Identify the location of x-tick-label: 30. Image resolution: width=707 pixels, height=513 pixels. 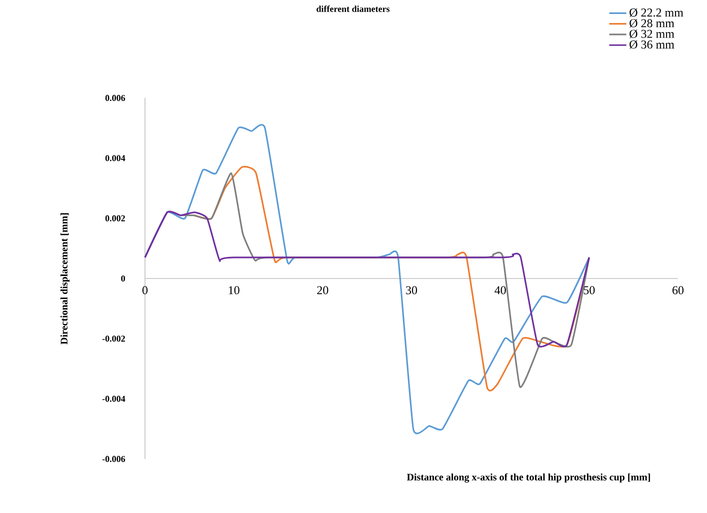
(412, 290).